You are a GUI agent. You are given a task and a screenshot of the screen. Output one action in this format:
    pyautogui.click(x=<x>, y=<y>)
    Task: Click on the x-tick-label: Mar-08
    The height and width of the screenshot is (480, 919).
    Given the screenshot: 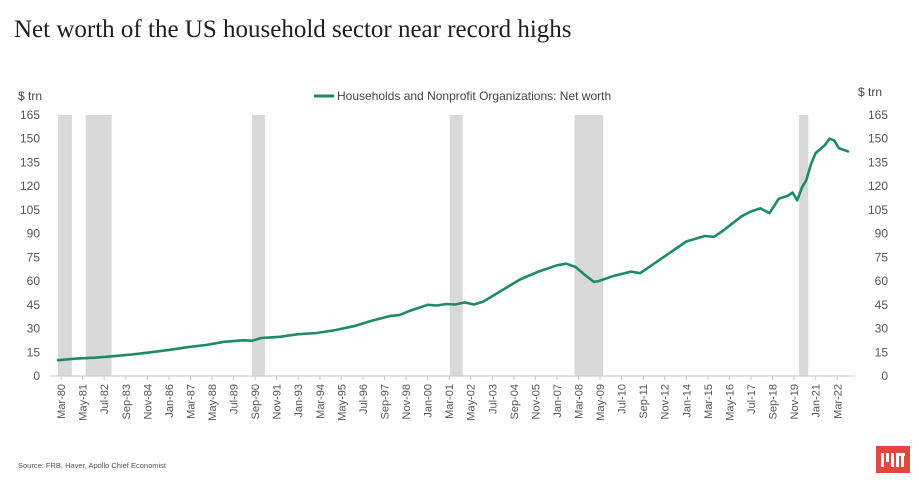 What is the action you would take?
    pyautogui.click(x=580, y=401)
    